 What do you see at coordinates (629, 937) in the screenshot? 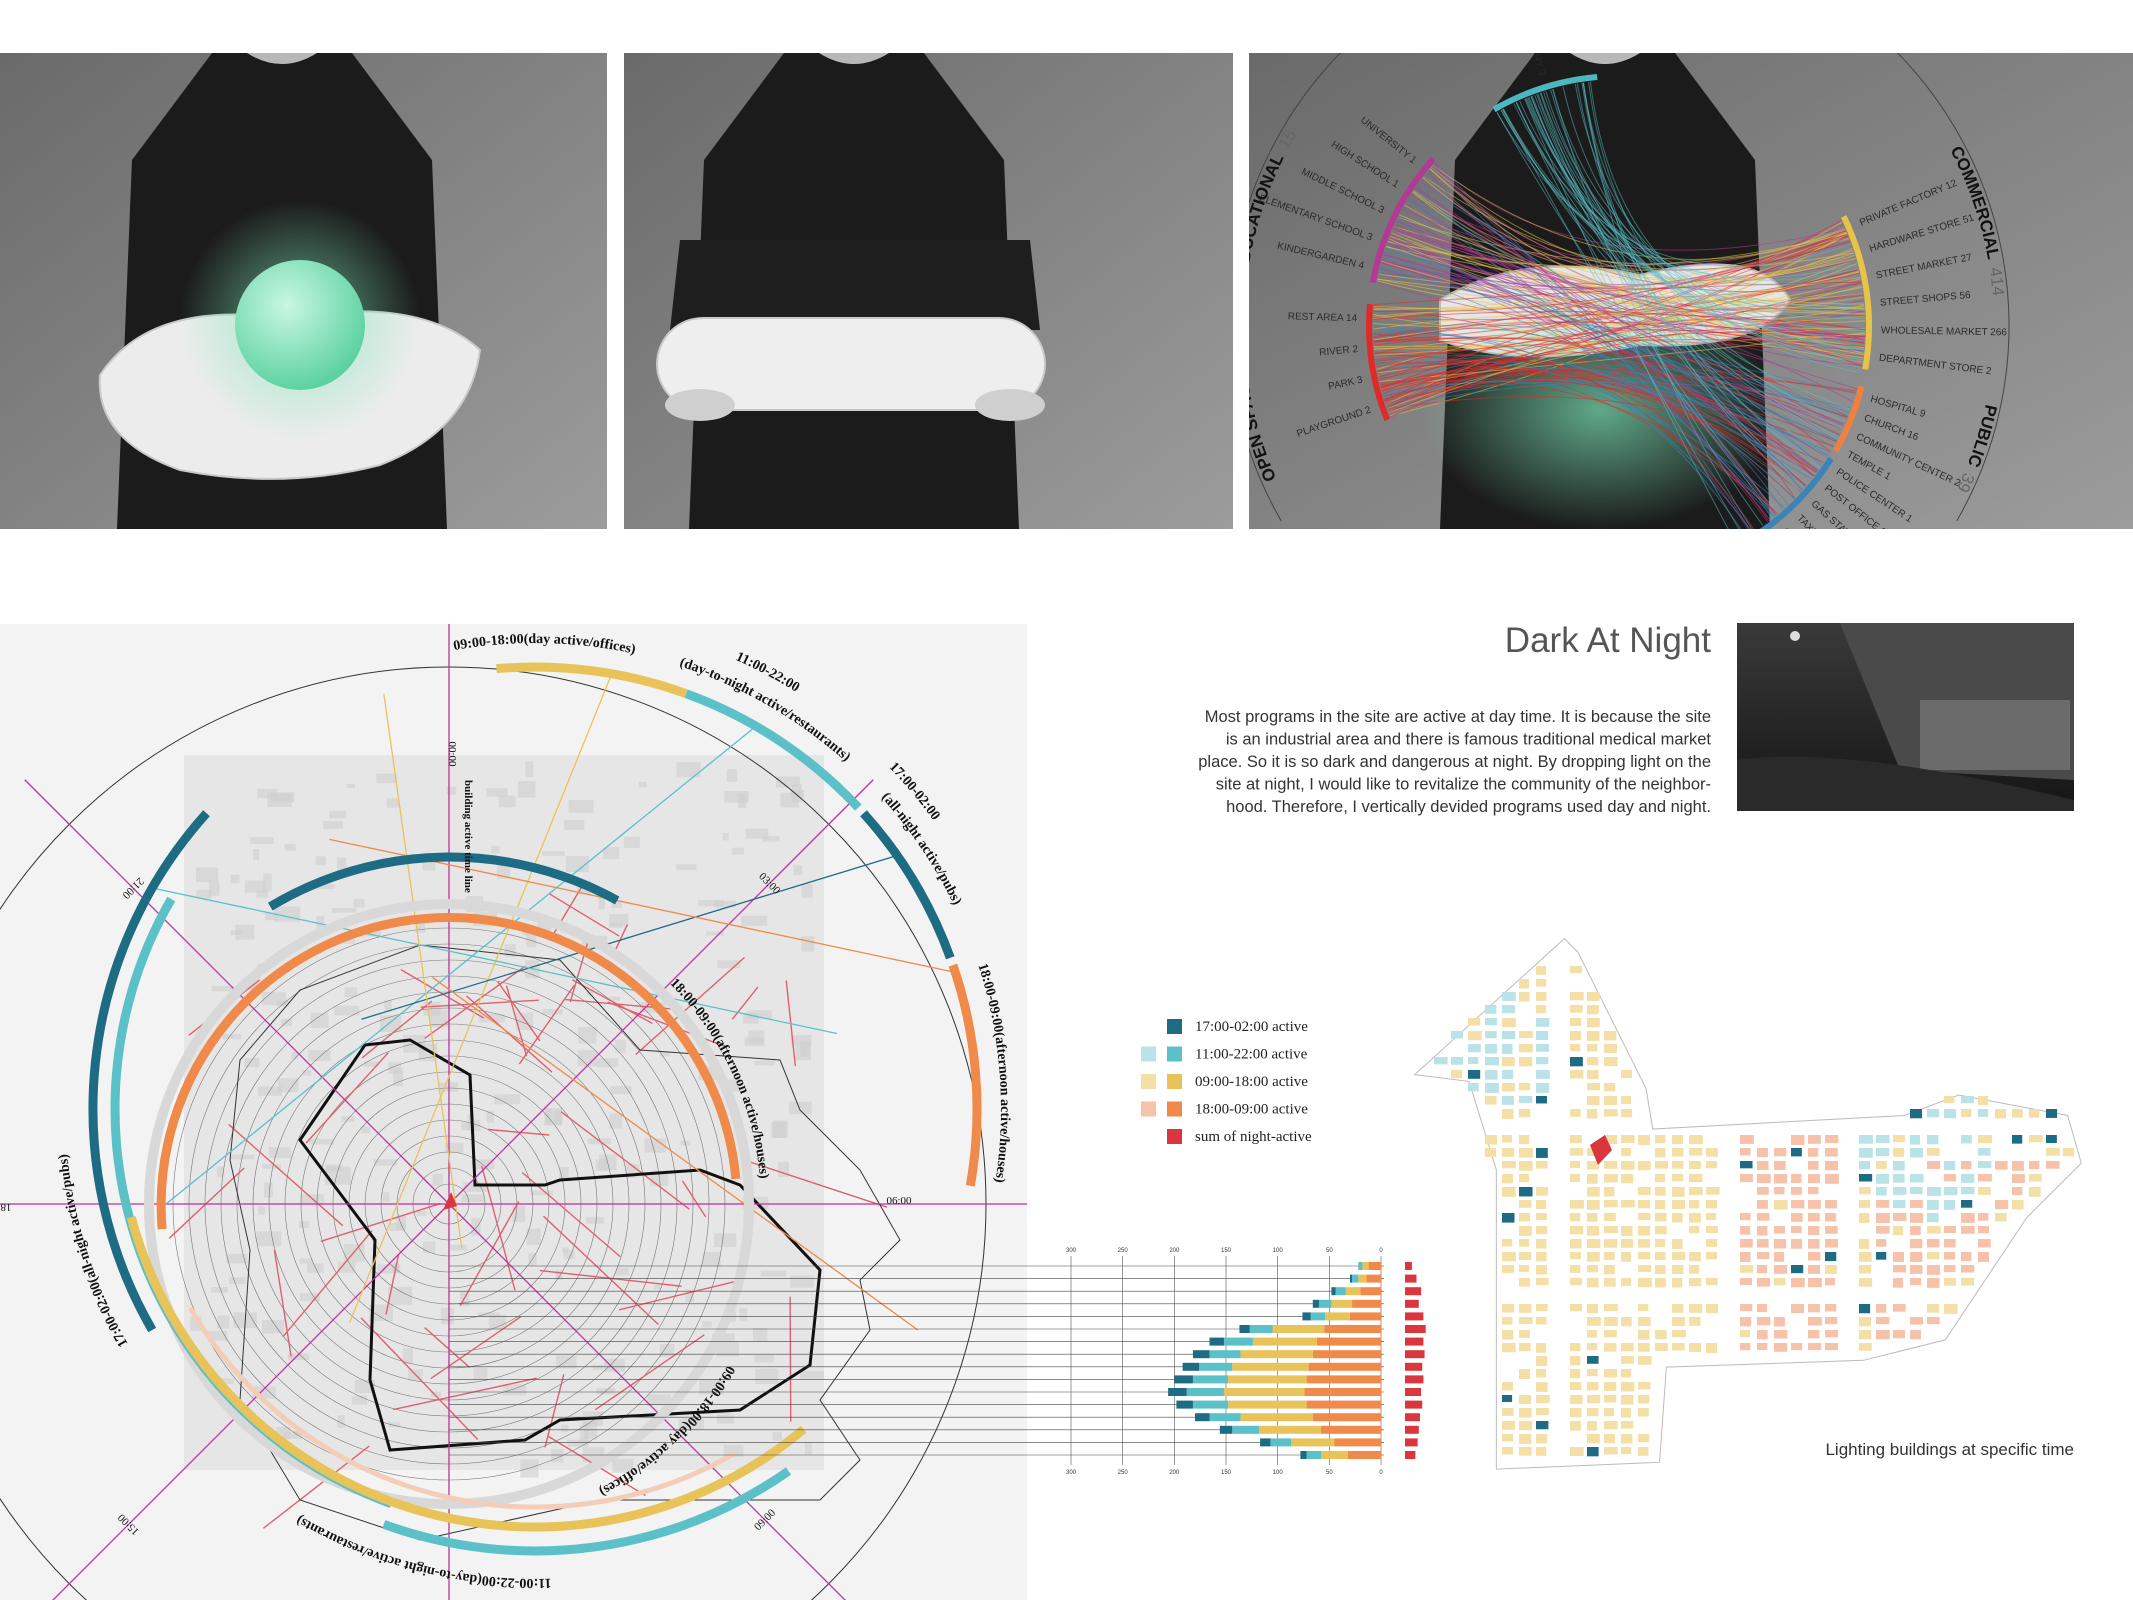
I see `connector` at bounding box center [629, 937].